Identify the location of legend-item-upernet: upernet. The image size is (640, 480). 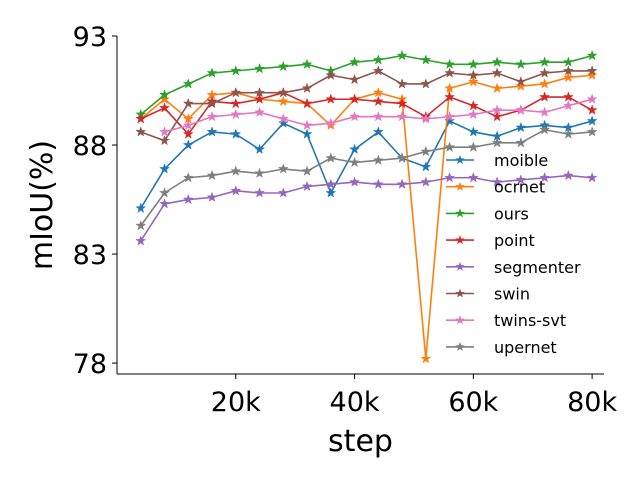
(501, 347).